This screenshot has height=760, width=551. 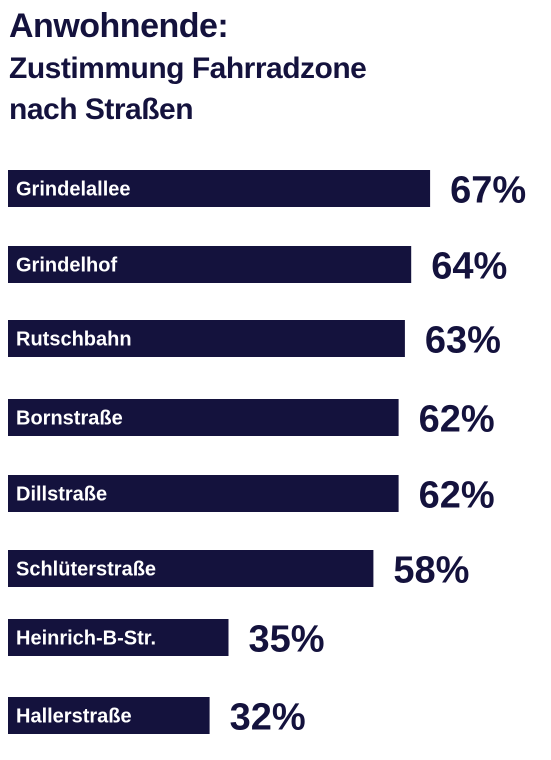 I want to click on bar-value-label: 58%, so click(x=431, y=571).